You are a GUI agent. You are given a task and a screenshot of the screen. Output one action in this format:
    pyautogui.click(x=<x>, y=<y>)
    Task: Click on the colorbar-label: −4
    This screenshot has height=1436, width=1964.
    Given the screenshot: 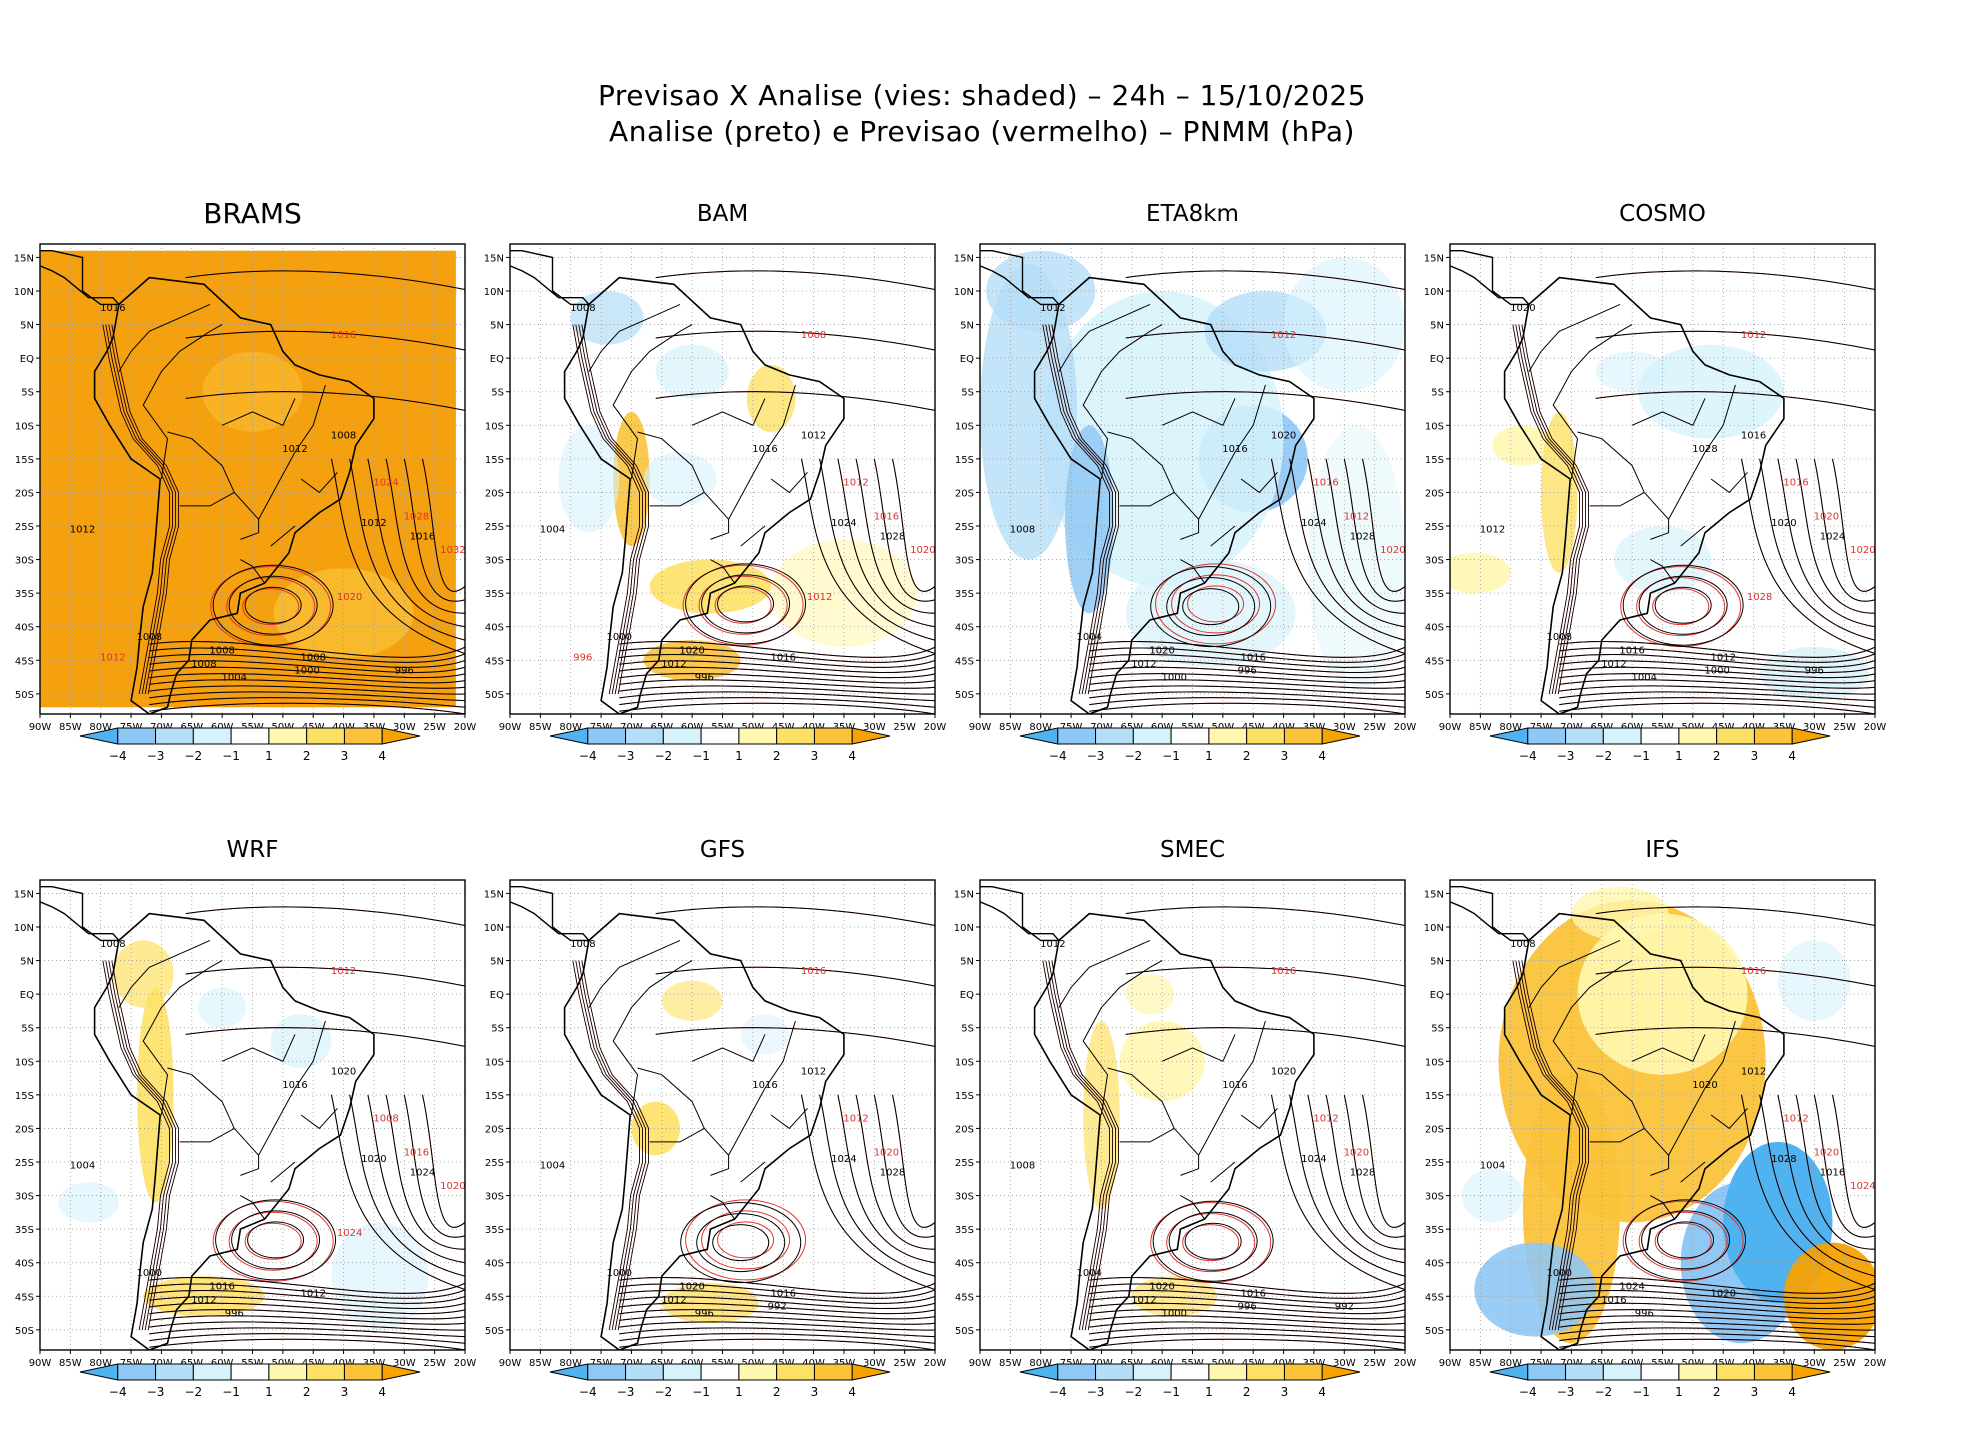 What is the action you would take?
    pyautogui.click(x=118, y=1392)
    